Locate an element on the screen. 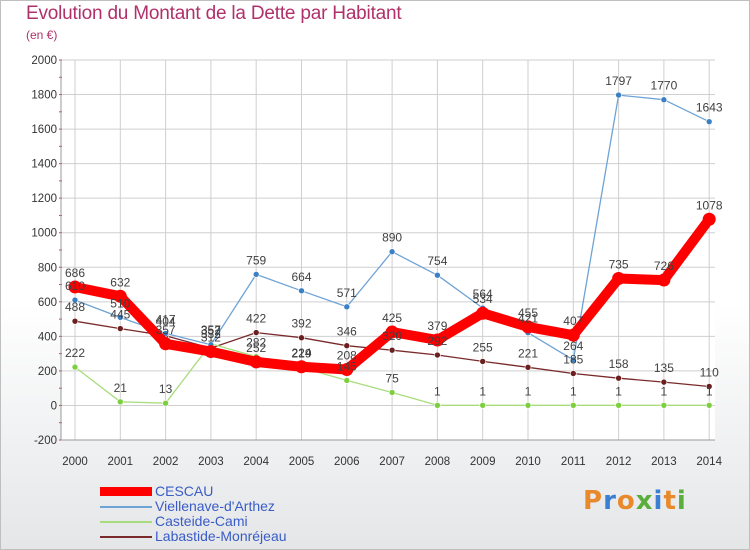 Image resolution: width=750 pixels, height=550 pixels. data-label-viellenave-d-arthez: 890 is located at coordinates (392, 238).